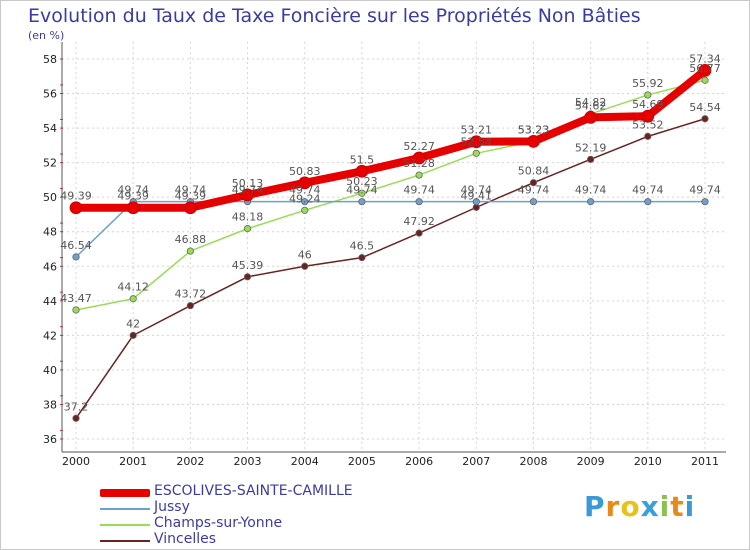 The width and height of the screenshot is (750, 550). Describe the element at coordinates (533, 461) in the screenshot. I see `x-tick-label: 2008` at that location.